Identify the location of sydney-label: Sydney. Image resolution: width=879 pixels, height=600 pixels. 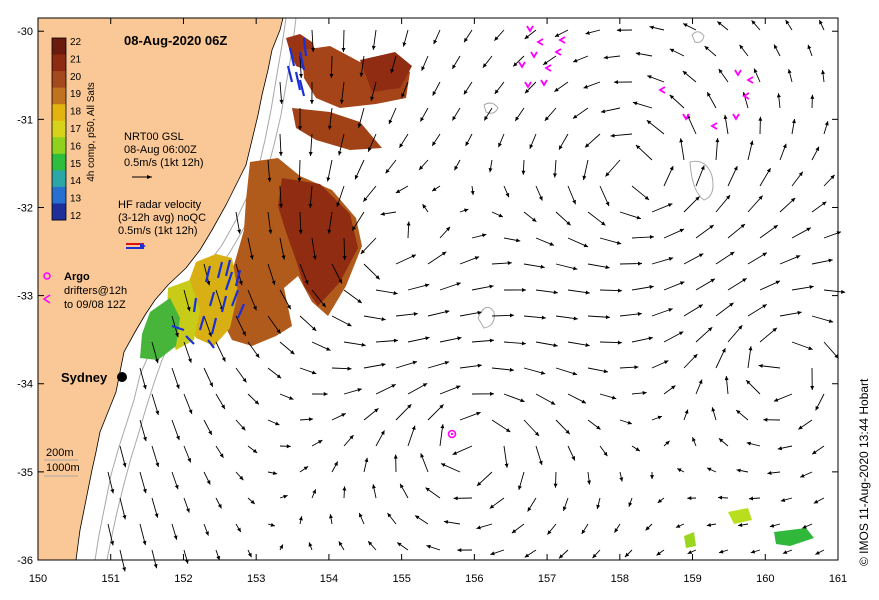
(84, 377).